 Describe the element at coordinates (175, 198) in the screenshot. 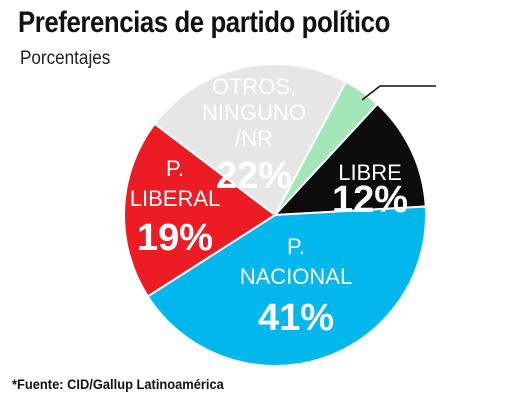

I see `slice-label-3-line-1: LIBERAL` at that location.